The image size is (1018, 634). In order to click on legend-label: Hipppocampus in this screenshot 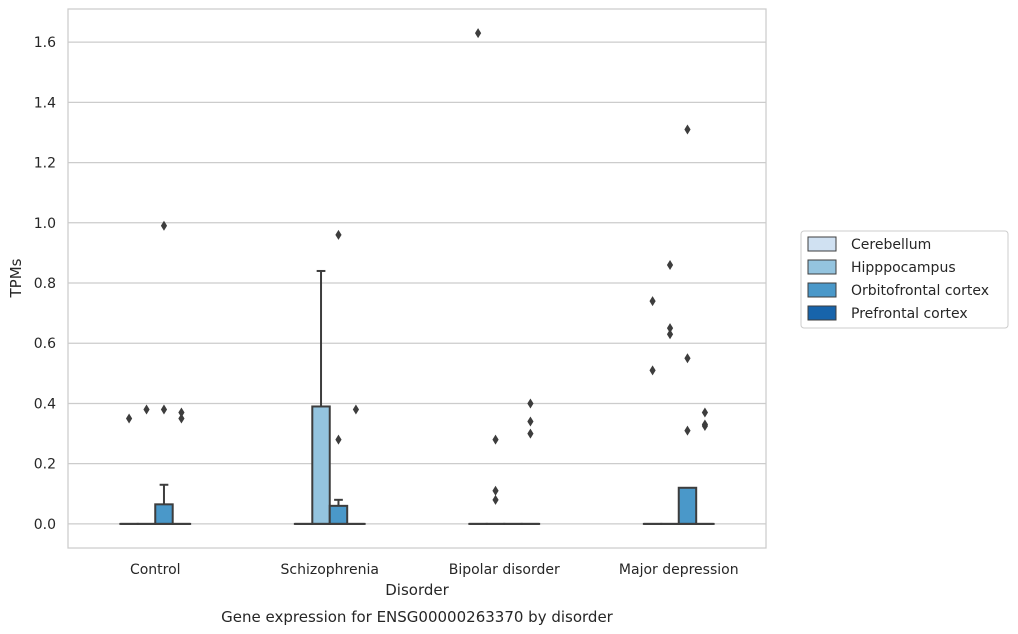, I will do `click(903, 268)`.